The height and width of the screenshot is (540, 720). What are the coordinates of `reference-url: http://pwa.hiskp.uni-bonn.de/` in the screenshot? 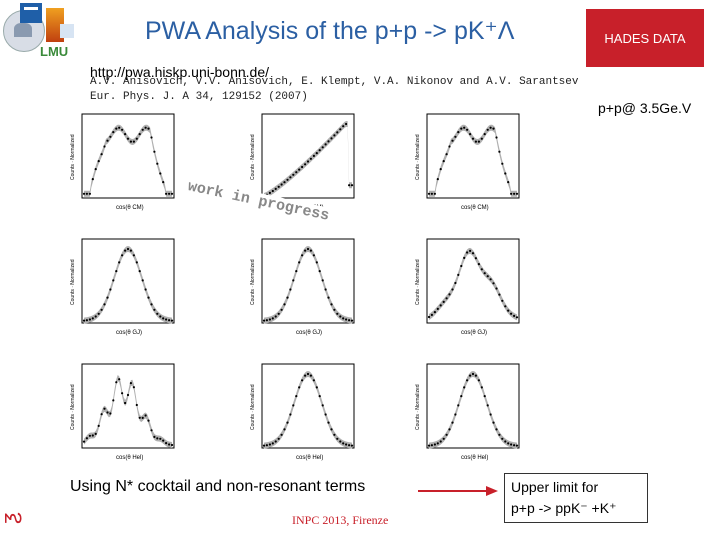 It's located at (180, 72).